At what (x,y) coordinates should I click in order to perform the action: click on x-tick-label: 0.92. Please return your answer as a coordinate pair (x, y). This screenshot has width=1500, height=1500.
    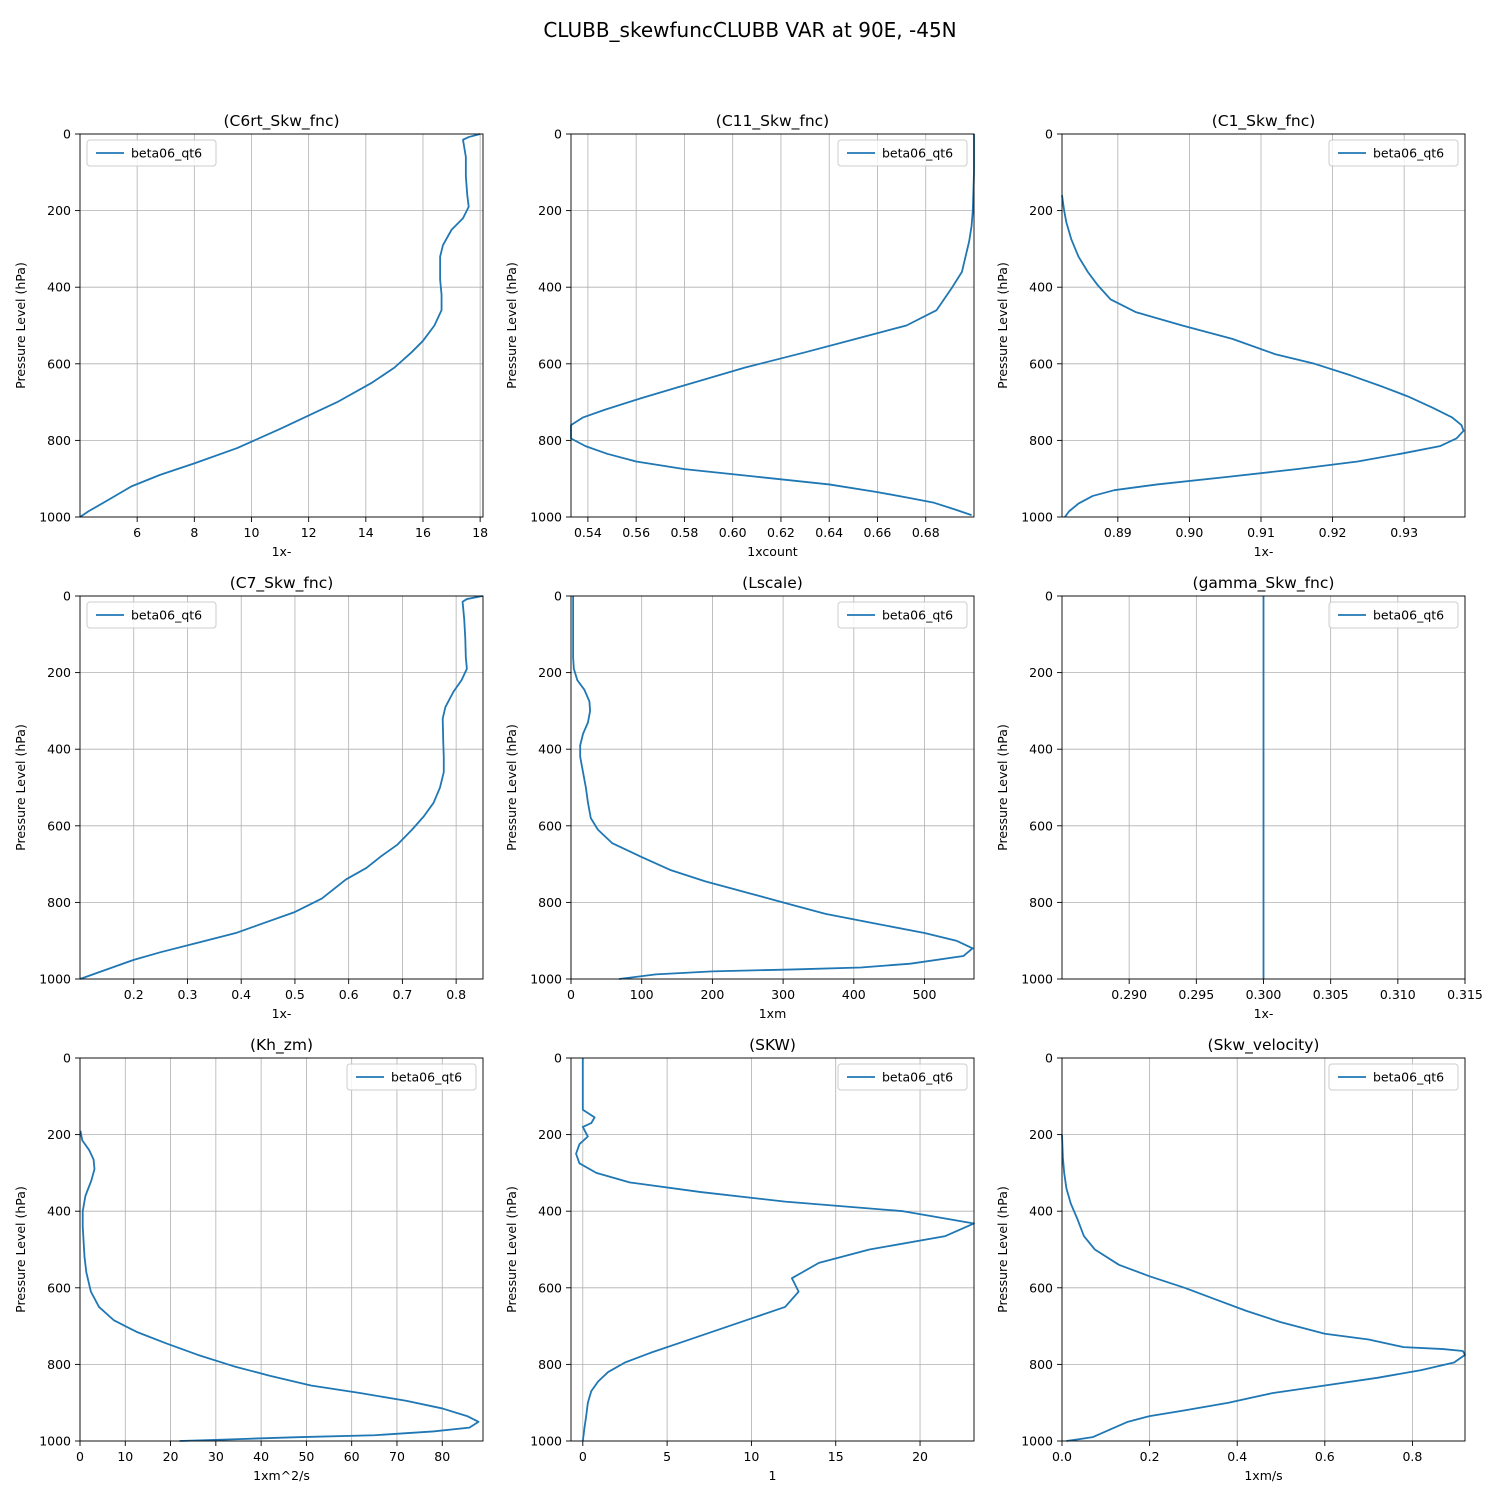
    Looking at the image, I should click on (1333, 532).